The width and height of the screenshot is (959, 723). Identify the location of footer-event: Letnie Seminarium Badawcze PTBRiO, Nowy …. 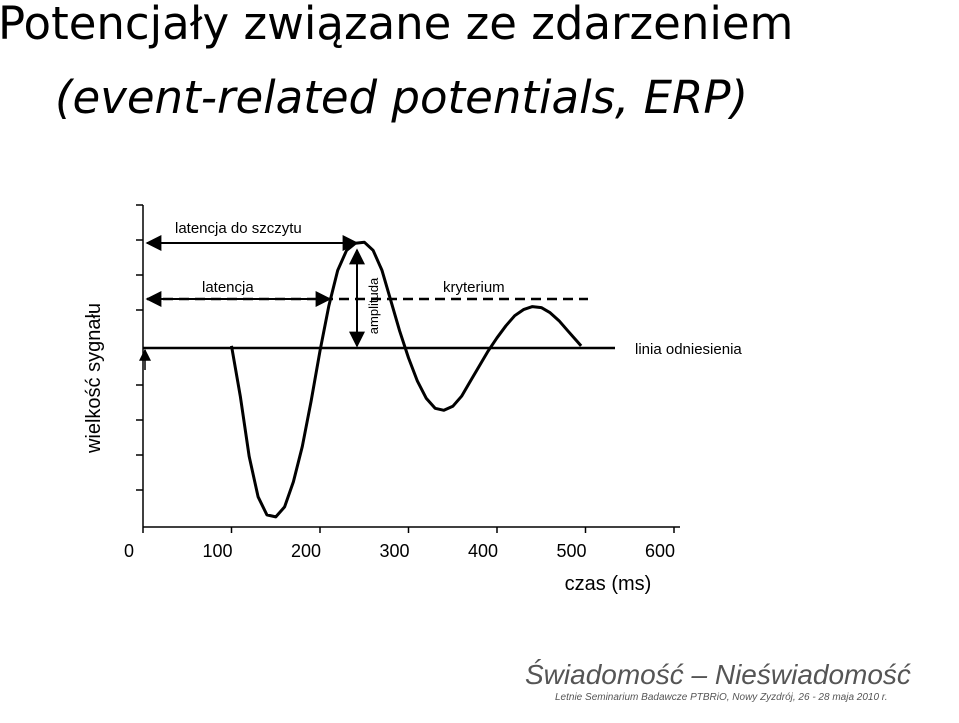
(721, 697).